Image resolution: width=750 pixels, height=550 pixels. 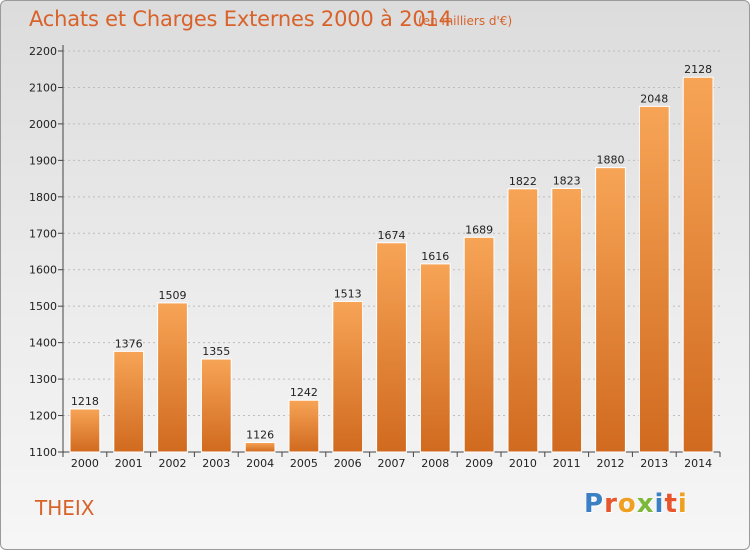 What do you see at coordinates (304, 392) in the screenshot?
I see `data-label: 1242` at bounding box center [304, 392].